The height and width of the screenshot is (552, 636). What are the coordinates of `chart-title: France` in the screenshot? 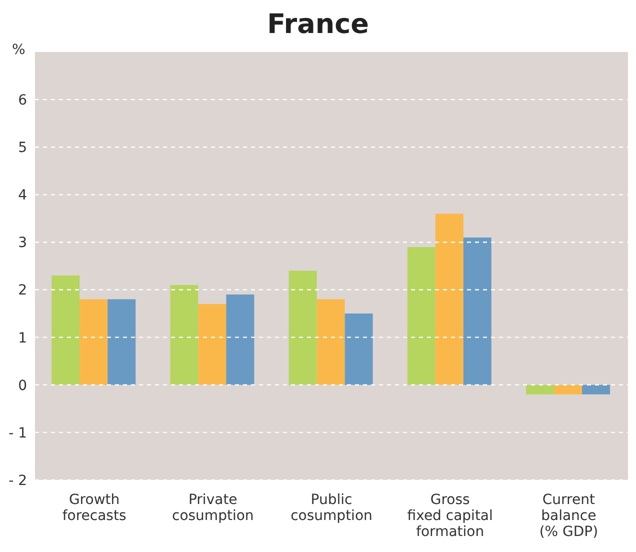 It's located at (318, 25).